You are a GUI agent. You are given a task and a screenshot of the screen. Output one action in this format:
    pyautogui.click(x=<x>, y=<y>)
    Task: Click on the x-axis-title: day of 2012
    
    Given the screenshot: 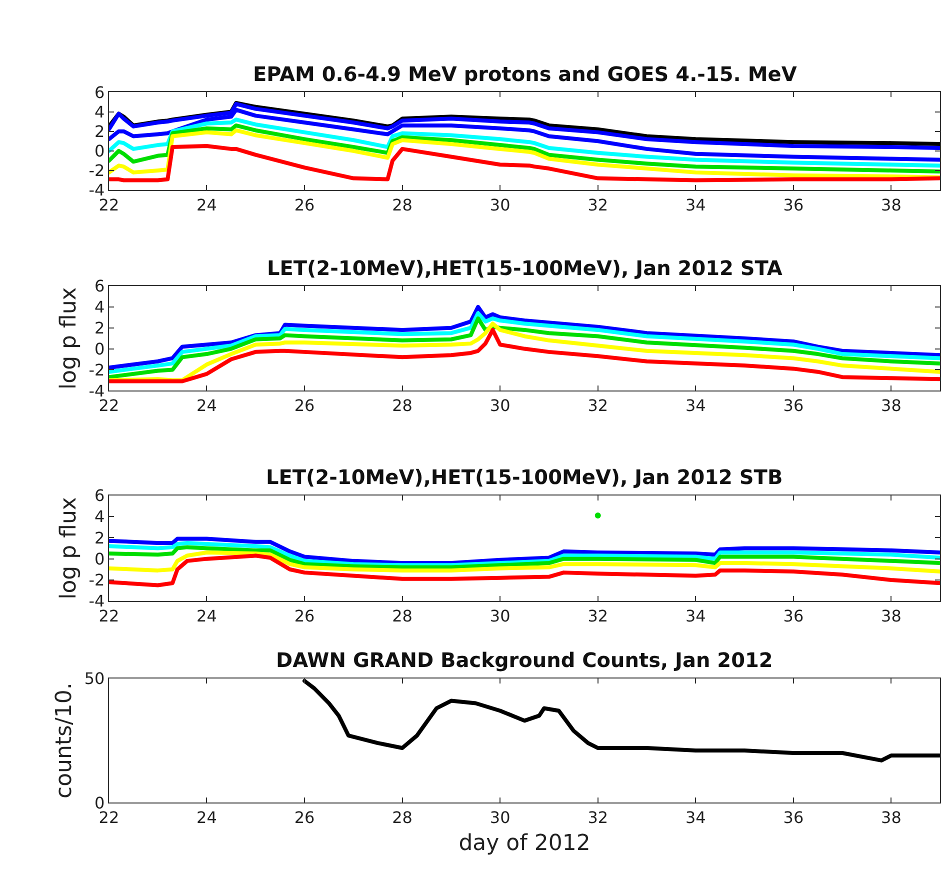 What is the action you would take?
    pyautogui.click(x=524, y=843)
    